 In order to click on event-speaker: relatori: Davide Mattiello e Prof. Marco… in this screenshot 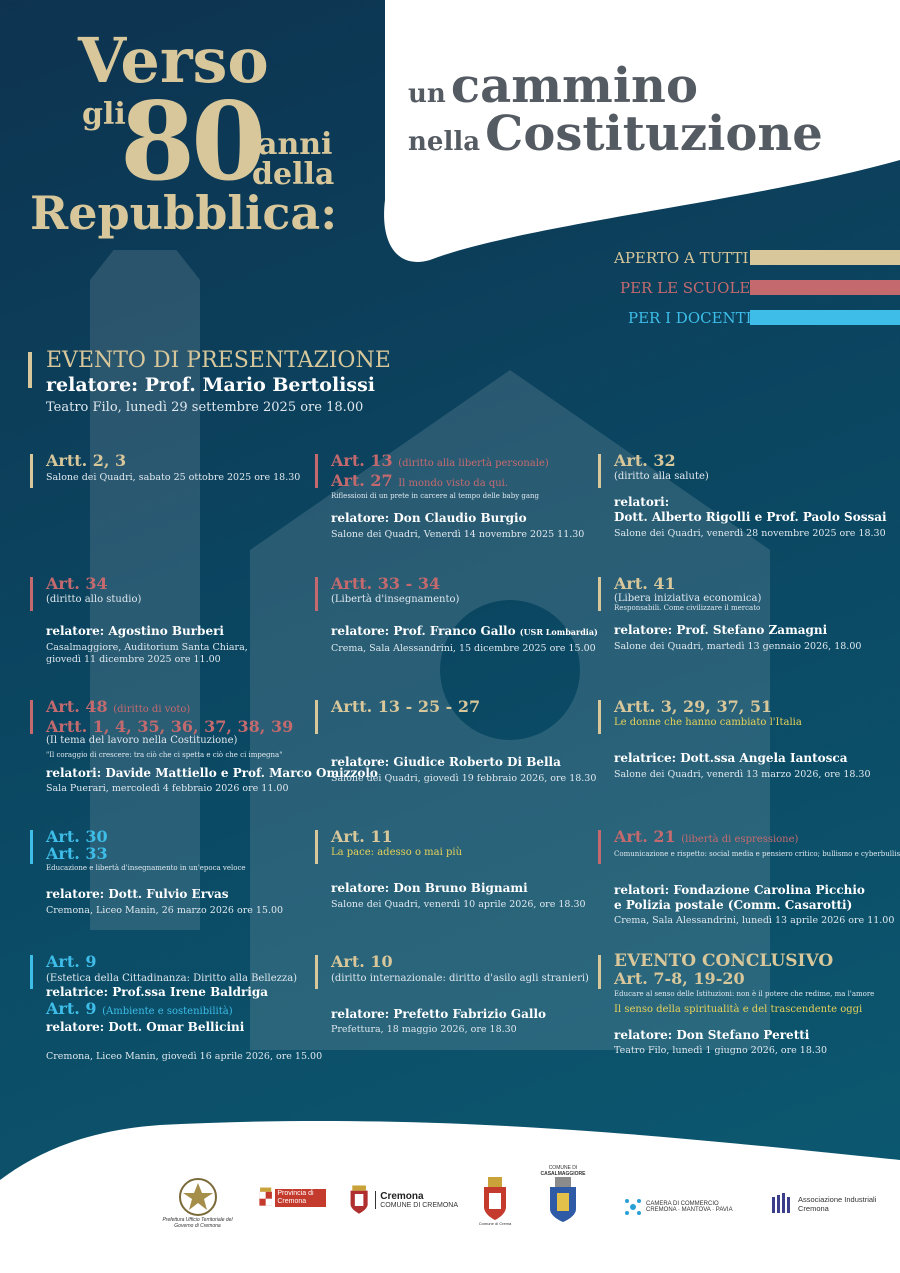, I will do `click(212, 773)`.